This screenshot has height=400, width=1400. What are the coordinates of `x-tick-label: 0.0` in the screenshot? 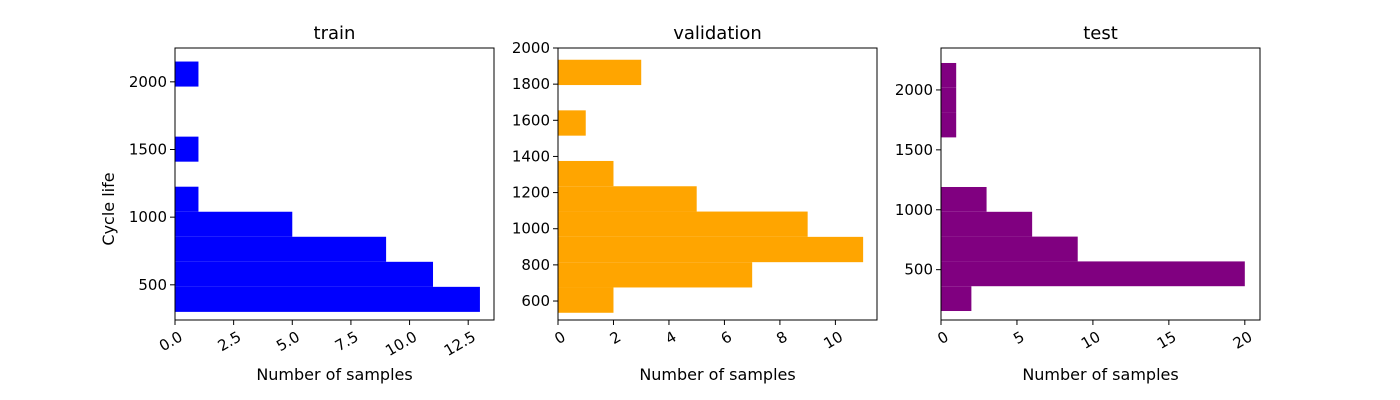 It's located at (171, 342).